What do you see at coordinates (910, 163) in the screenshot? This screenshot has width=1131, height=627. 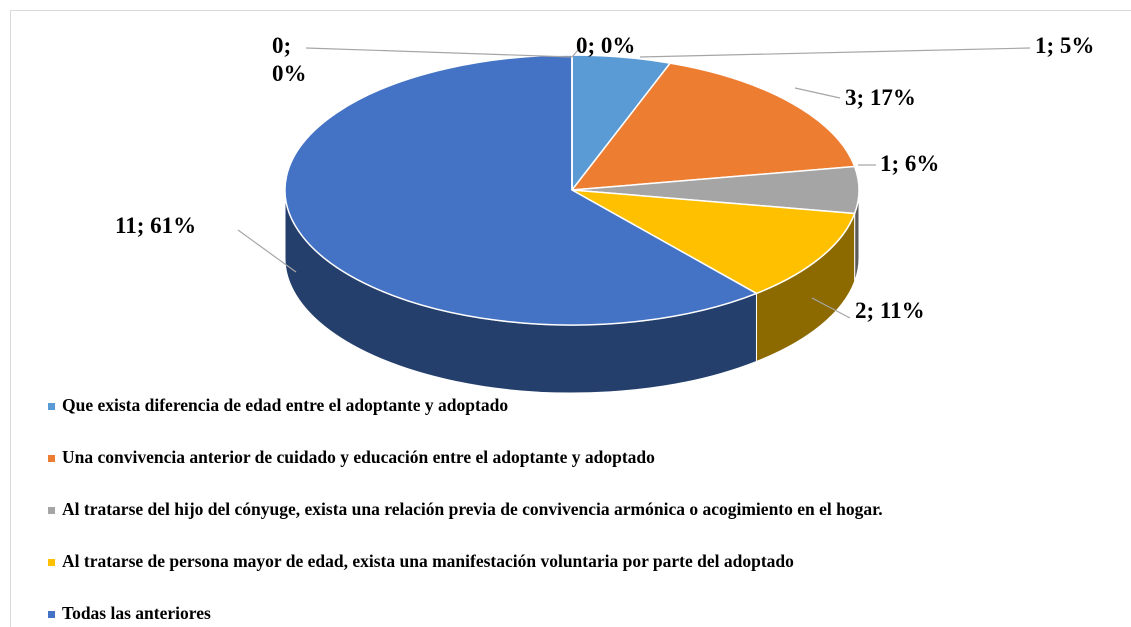 I see `data-label: 1; 6%` at bounding box center [910, 163].